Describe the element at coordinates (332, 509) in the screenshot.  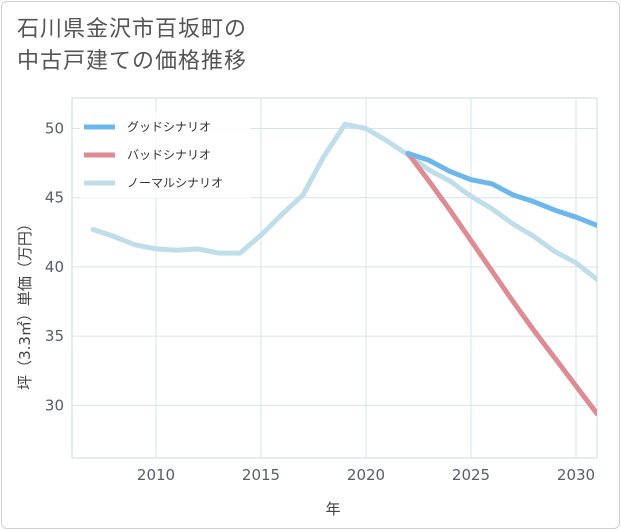
I see `x-axis-label: 年` at that location.